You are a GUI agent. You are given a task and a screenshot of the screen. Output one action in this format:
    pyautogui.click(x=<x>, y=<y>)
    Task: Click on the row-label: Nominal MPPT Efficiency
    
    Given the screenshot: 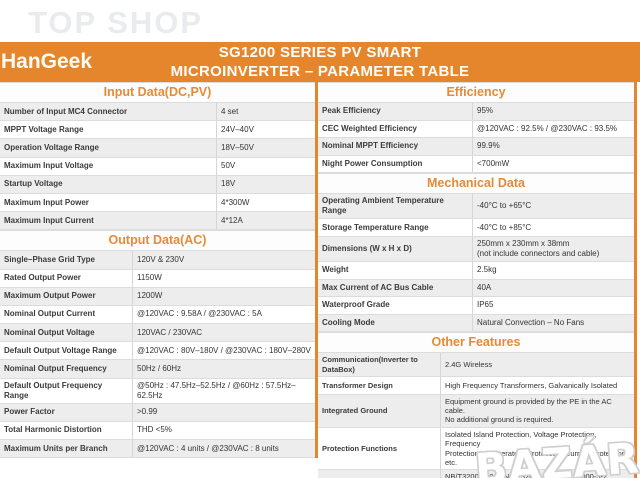 What is the action you would take?
    pyautogui.click(x=395, y=146)
    